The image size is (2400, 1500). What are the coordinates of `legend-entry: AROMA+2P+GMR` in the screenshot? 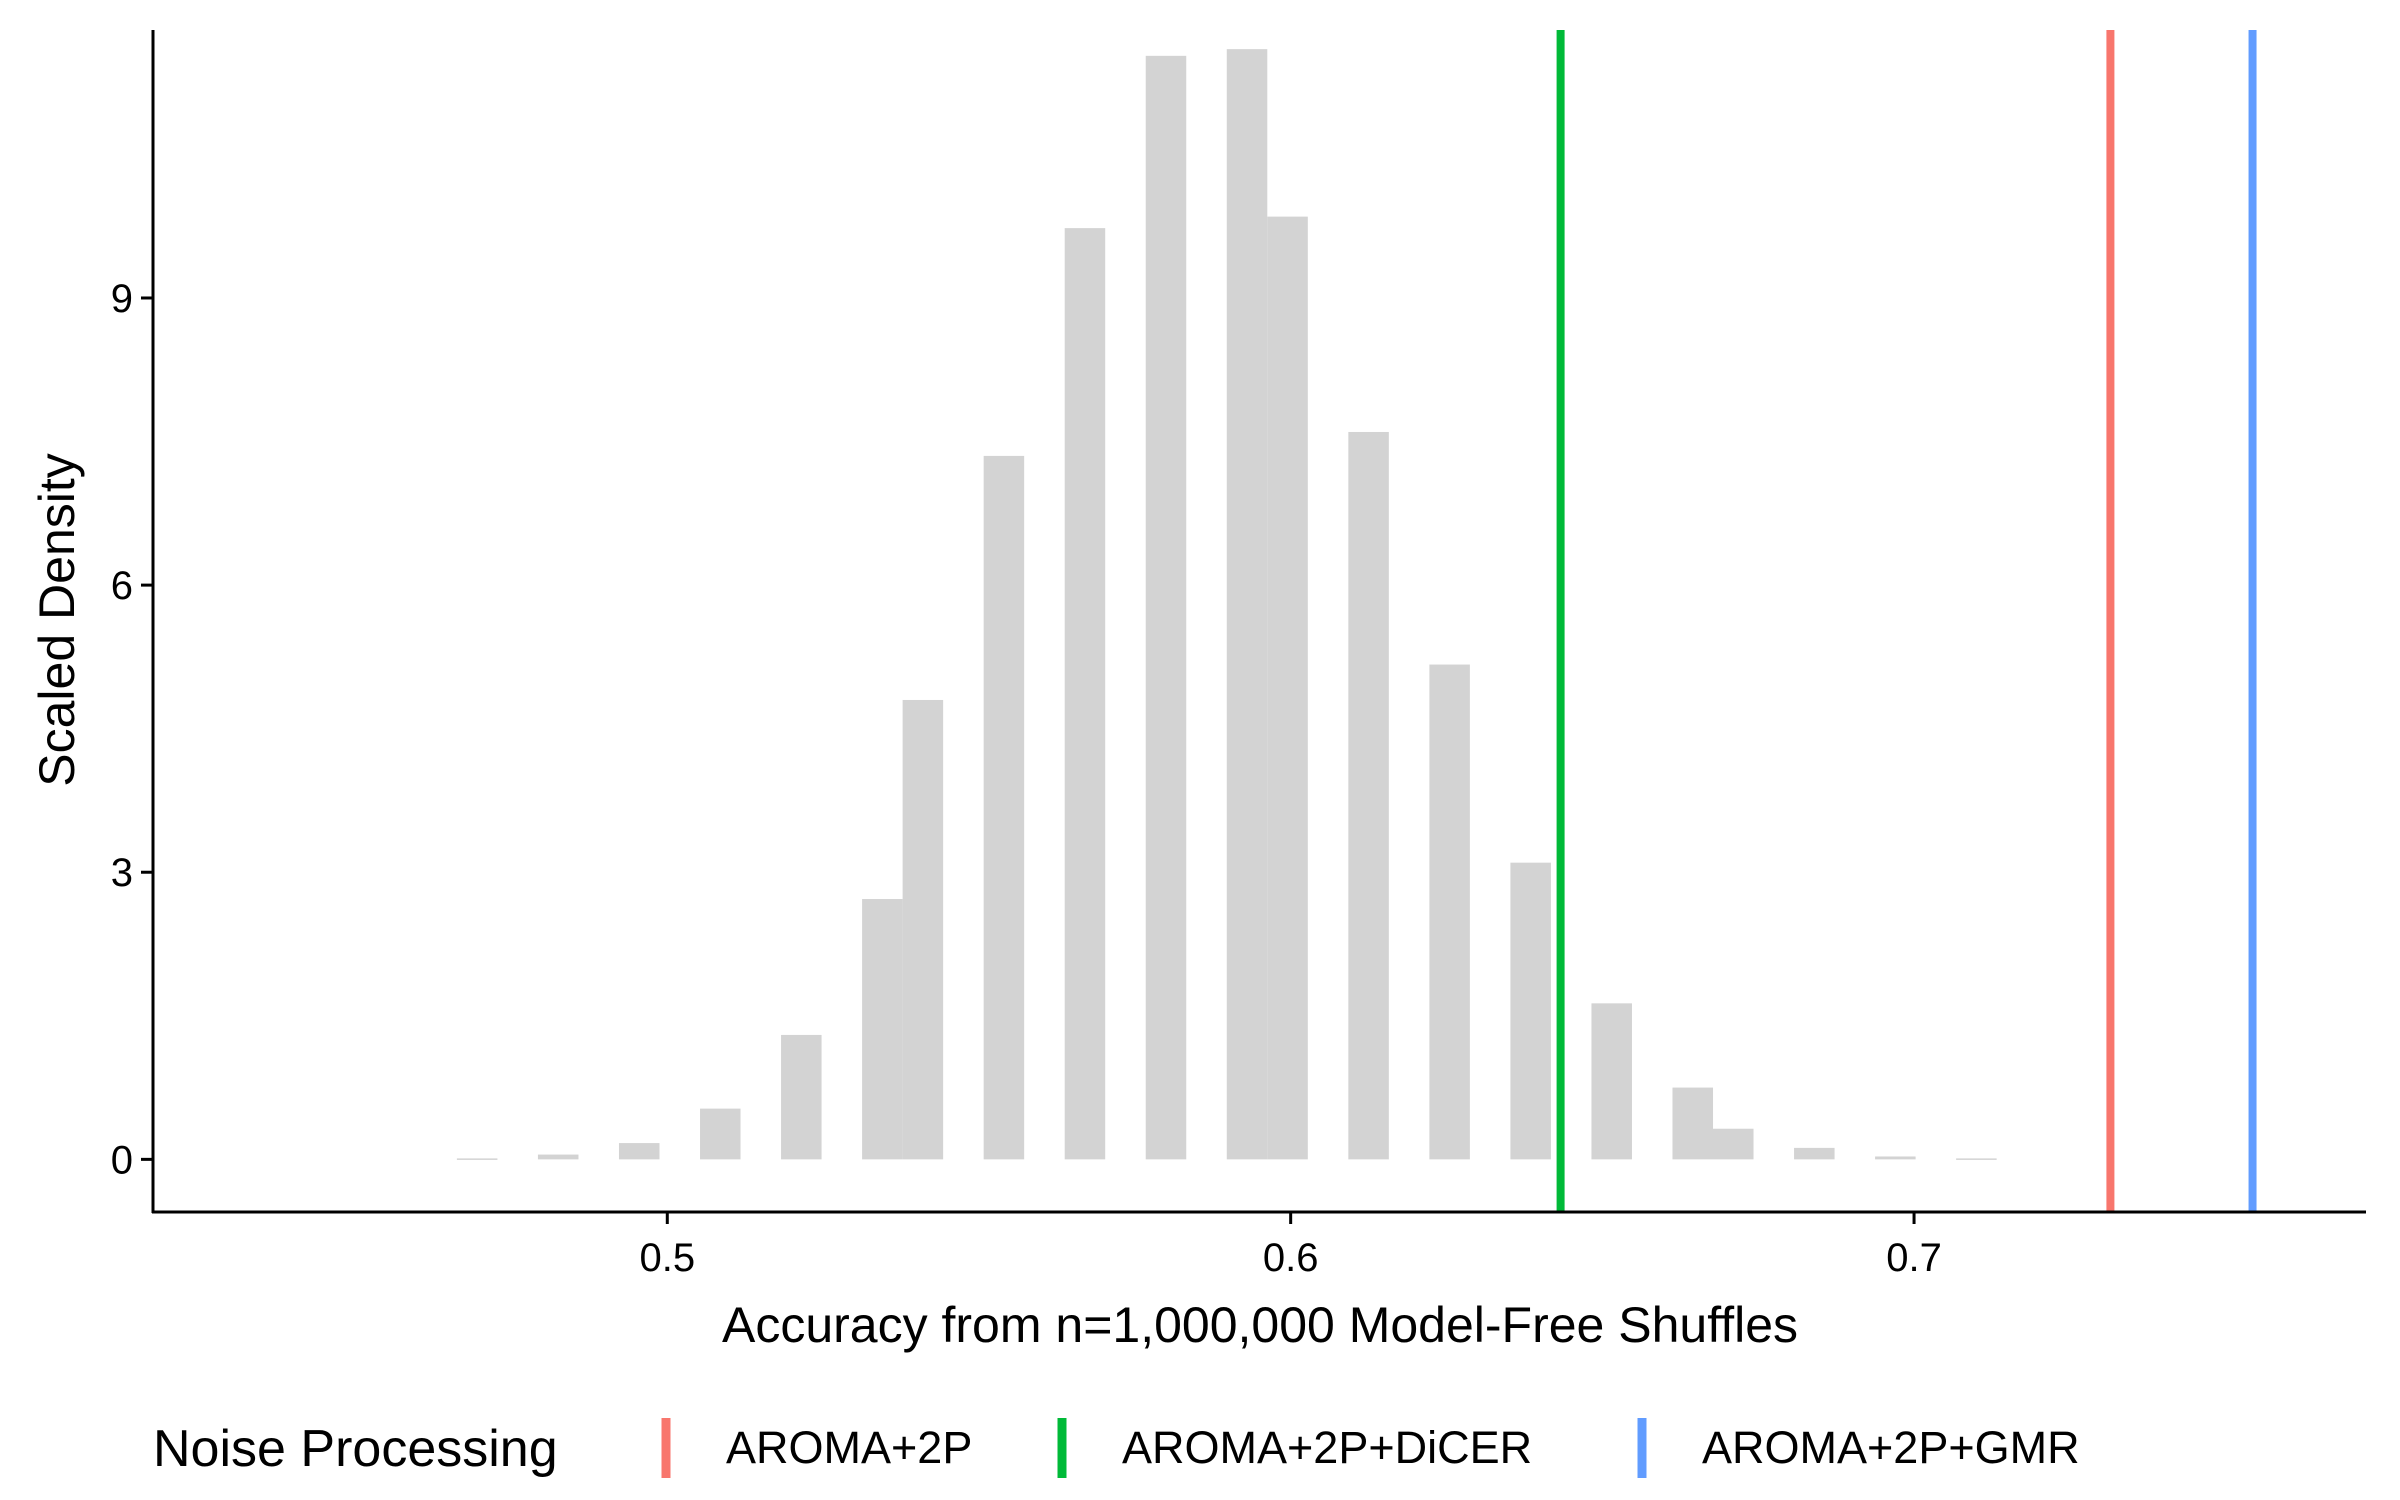 It's located at (1858, 1448).